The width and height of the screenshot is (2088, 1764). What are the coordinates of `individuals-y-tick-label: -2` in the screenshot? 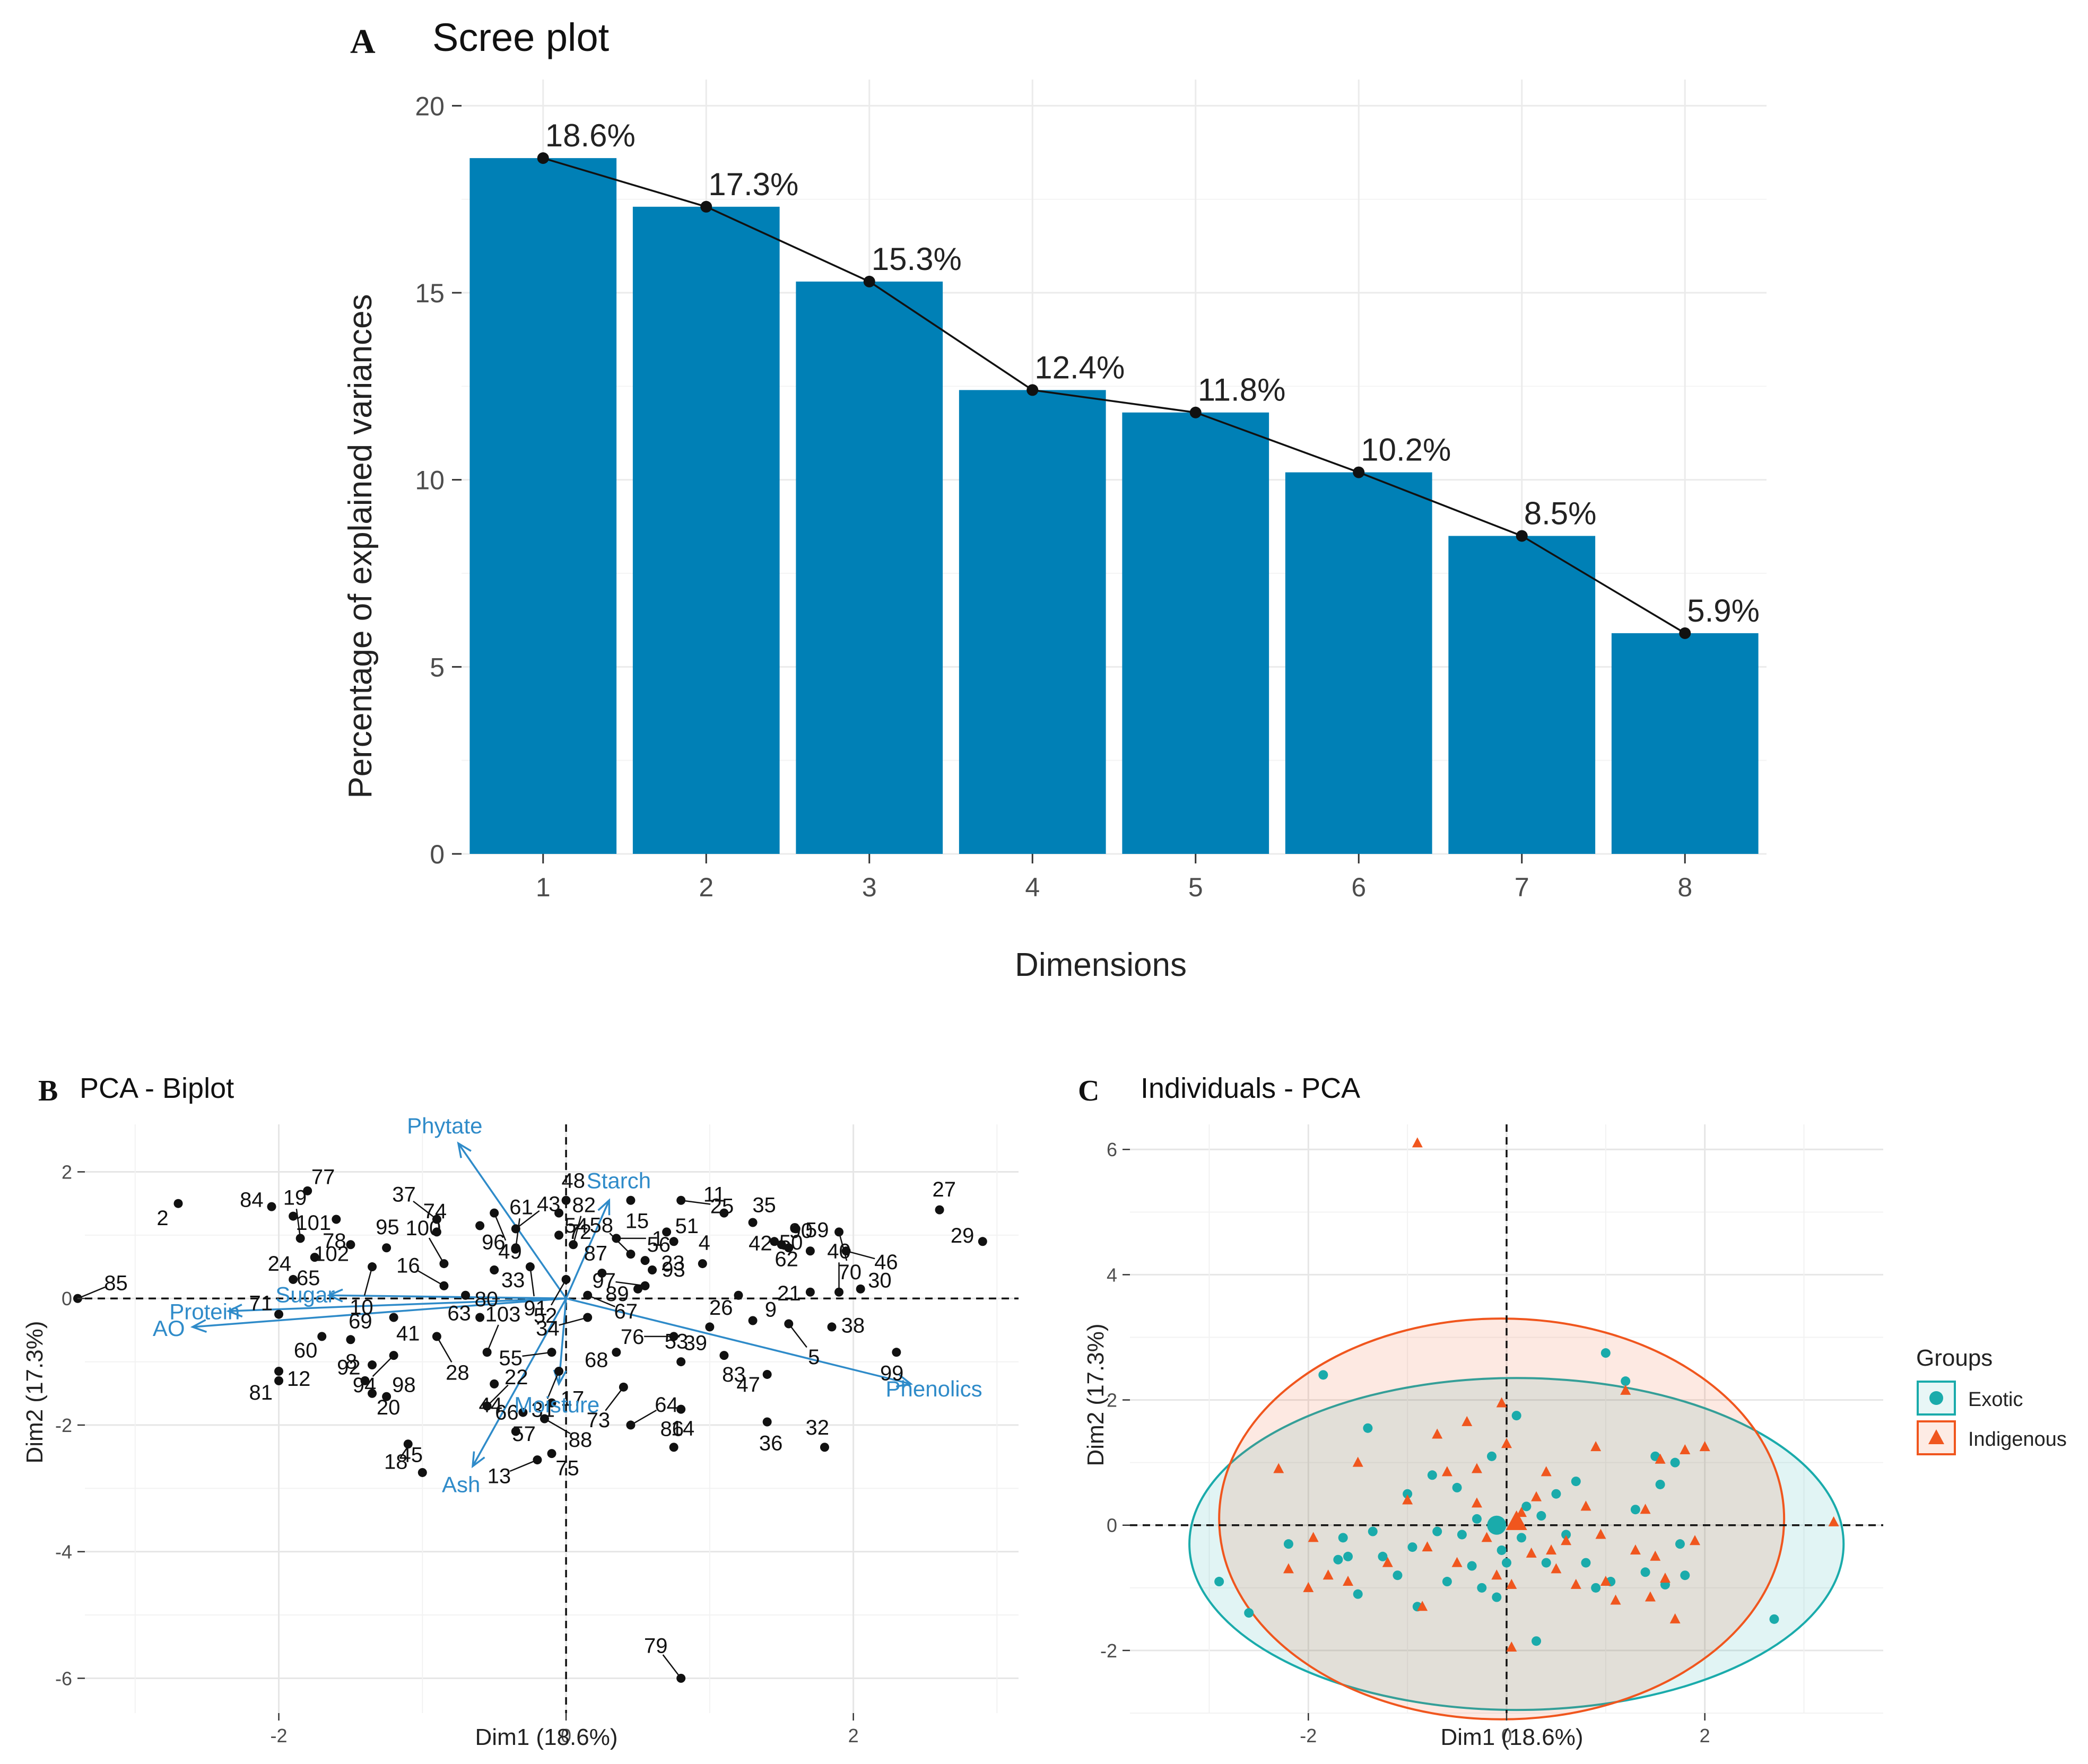 It's located at (1108, 1651).